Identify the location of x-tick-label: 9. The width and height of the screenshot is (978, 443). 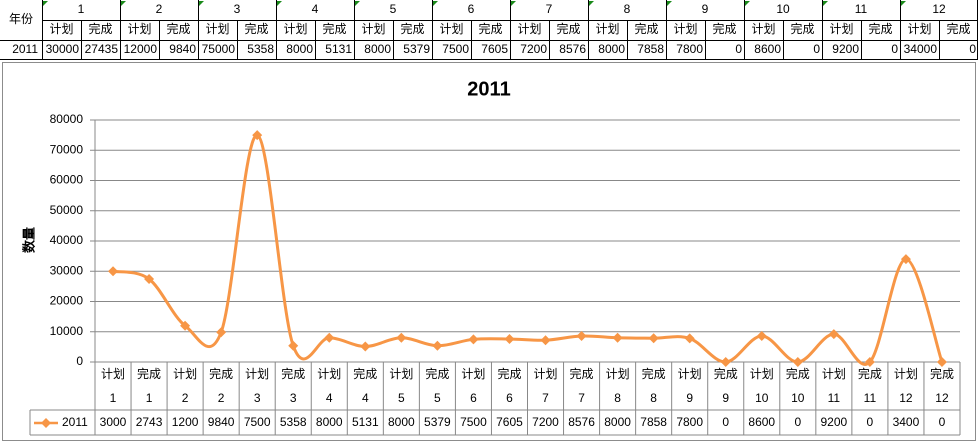
(725, 398).